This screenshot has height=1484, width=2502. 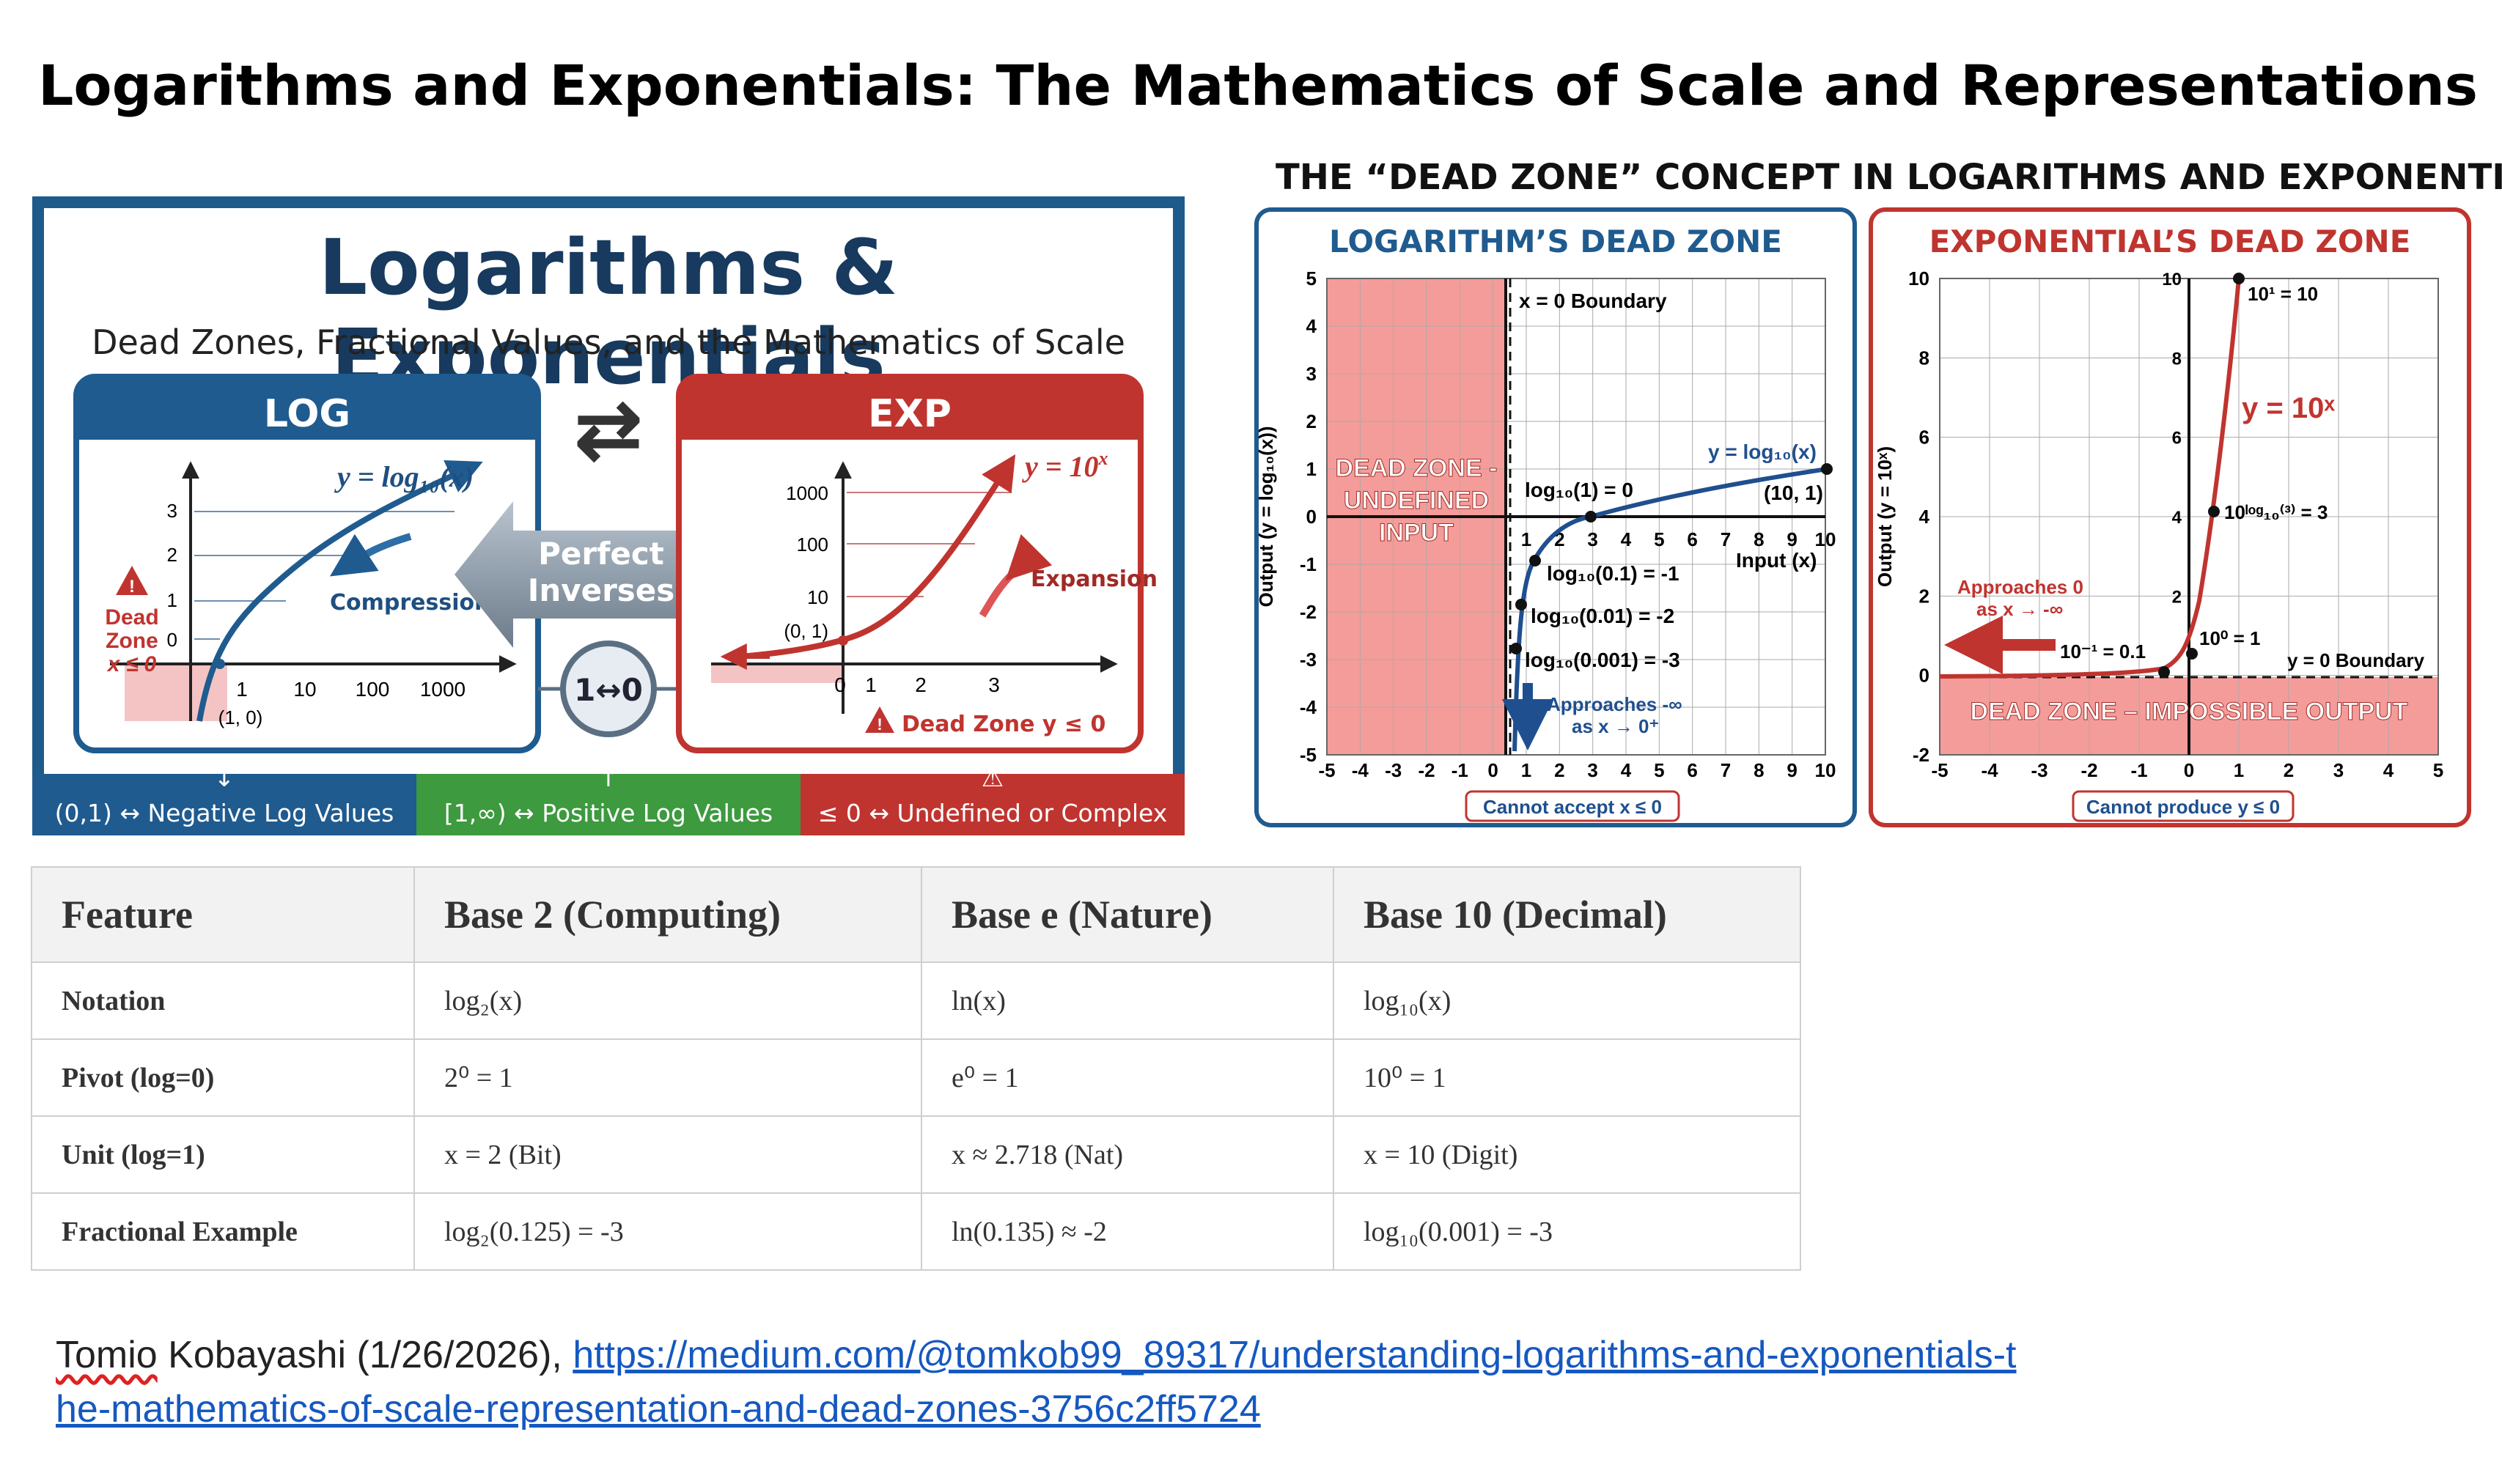 What do you see at coordinates (878, 557) in the screenshot?
I see `exp-curve` at bounding box center [878, 557].